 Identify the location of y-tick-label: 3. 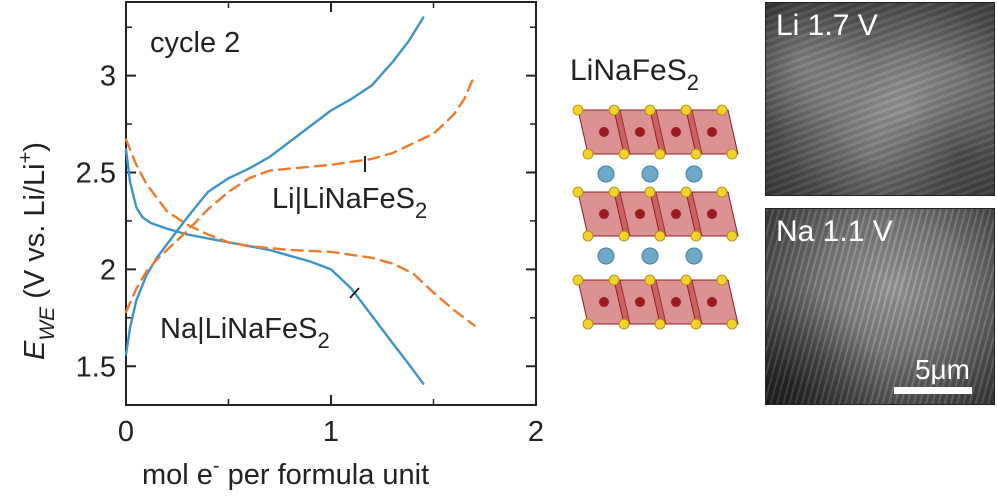
(108, 77).